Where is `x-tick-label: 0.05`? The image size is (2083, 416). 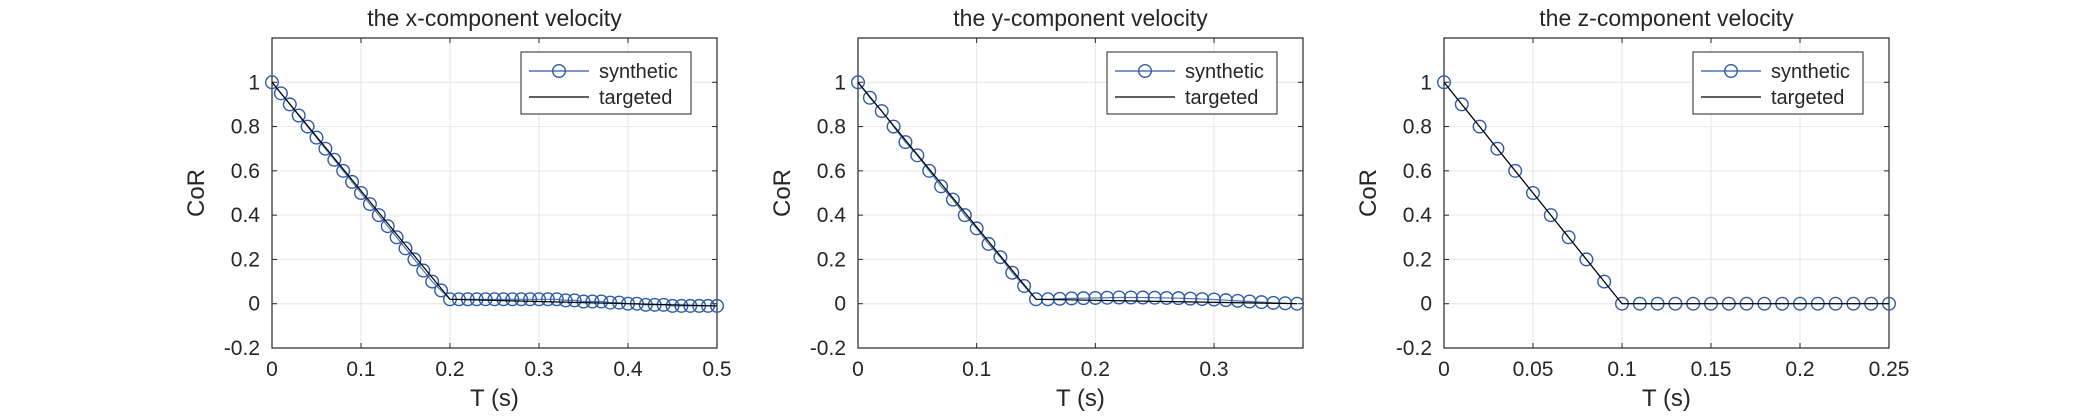 x-tick-label: 0.05 is located at coordinates (1533, 369).